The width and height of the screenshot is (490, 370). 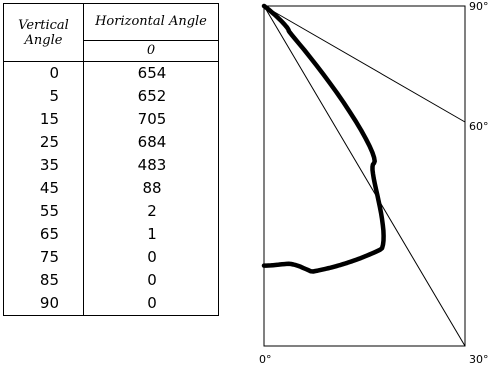 I want to click on table-row: 5 652, so click(x=111, y=96).